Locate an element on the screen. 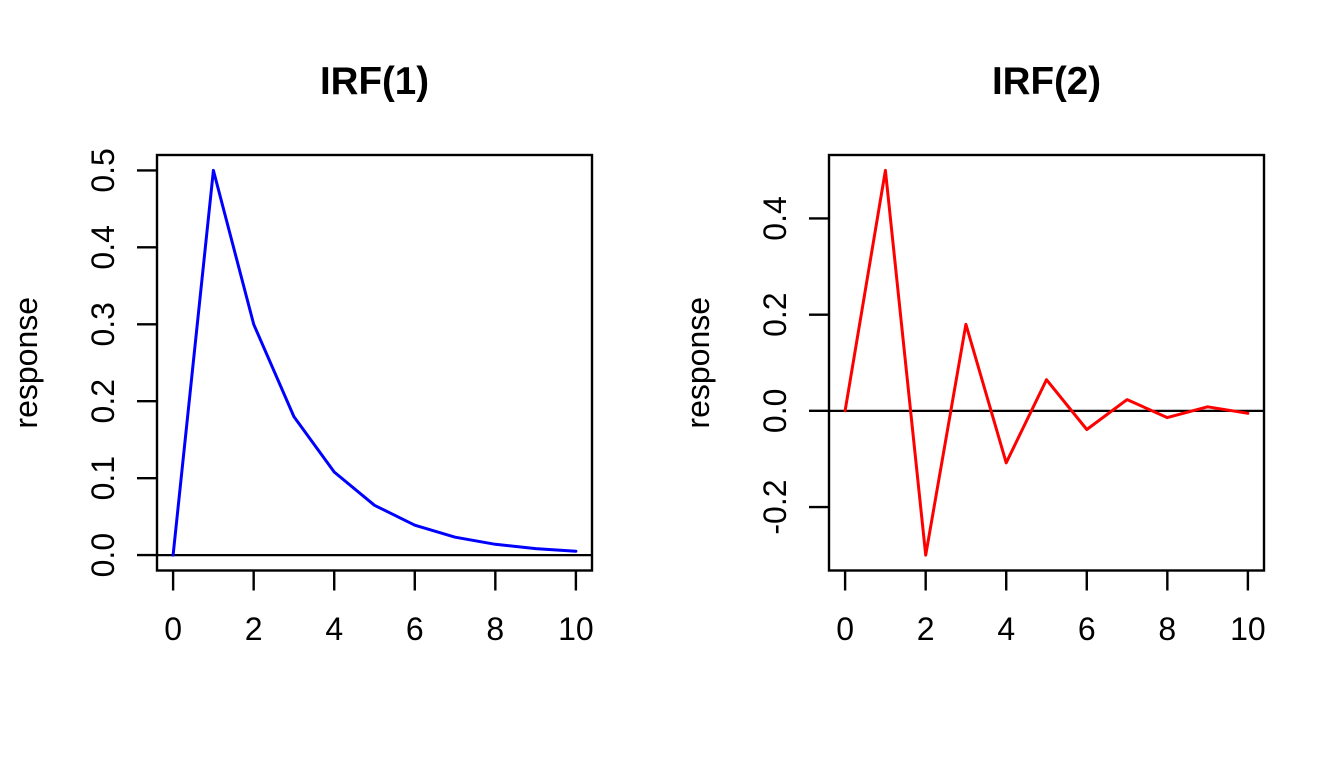 The image size is (1344, 768). y-tick-label: 0.5 is located at coordinates (103, 170).